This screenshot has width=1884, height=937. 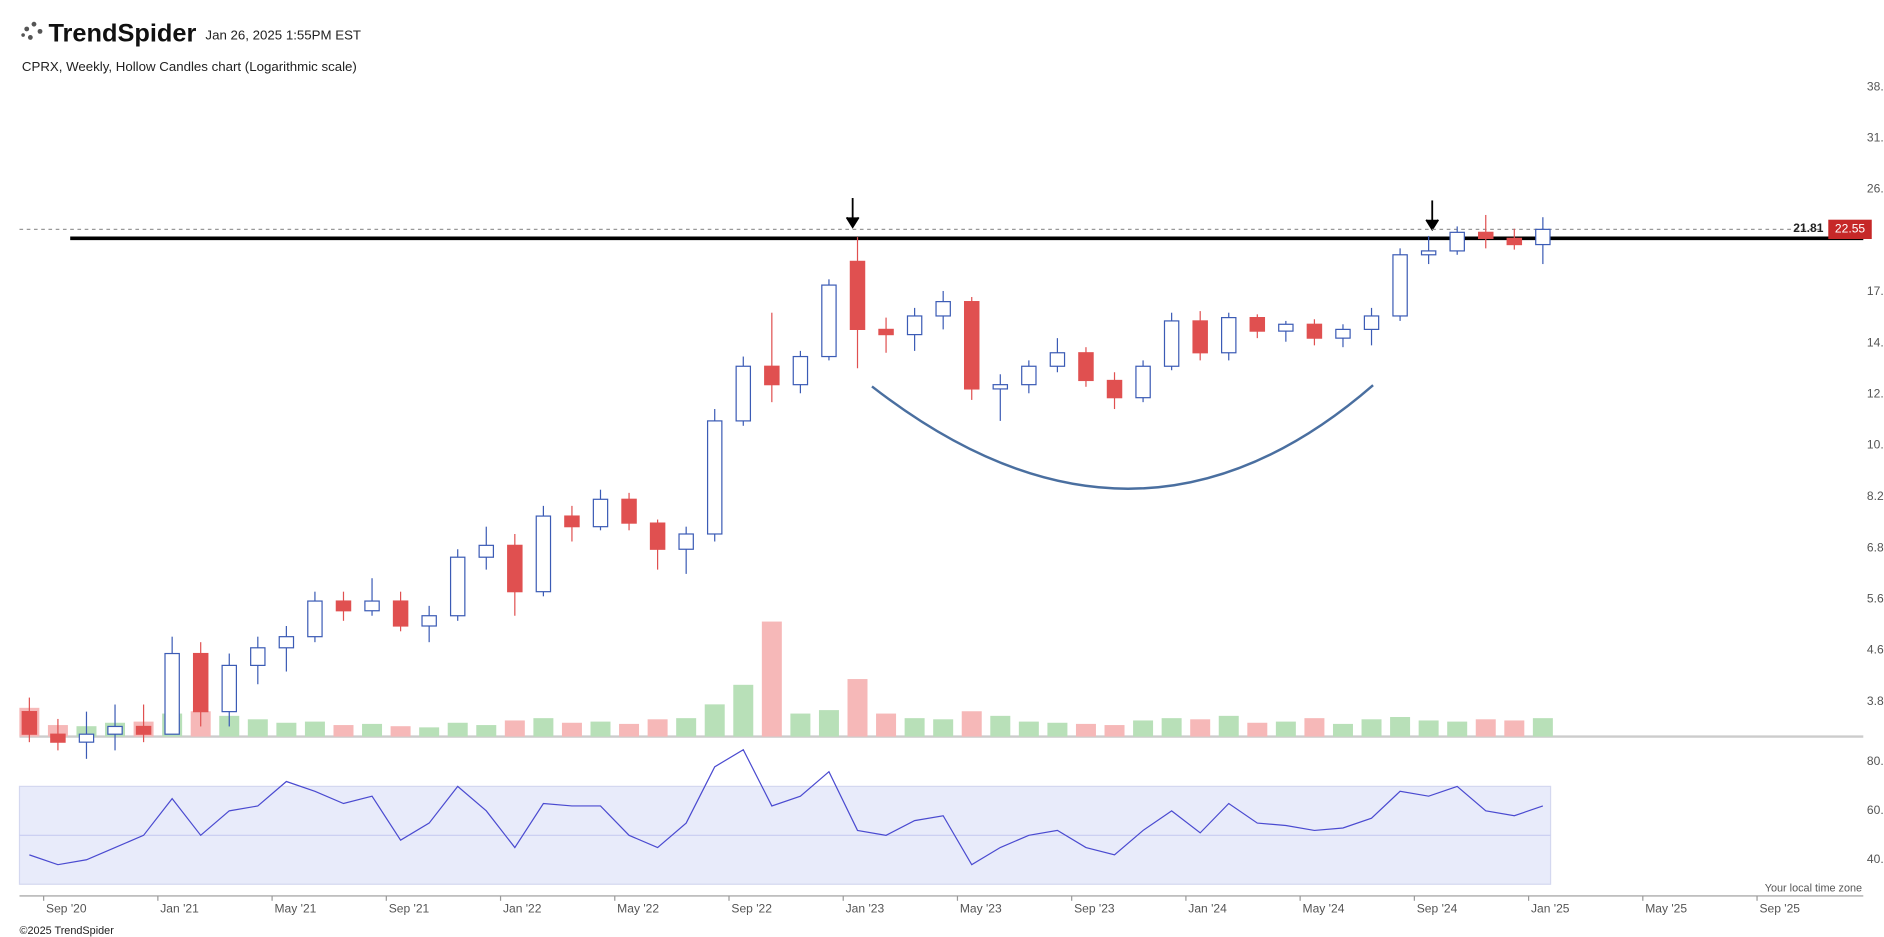 What do you see at coordinates (1875, 859) in the screenshot?
I see `rsi-tick-label: 40.00` at bounding box center [1875, 859].